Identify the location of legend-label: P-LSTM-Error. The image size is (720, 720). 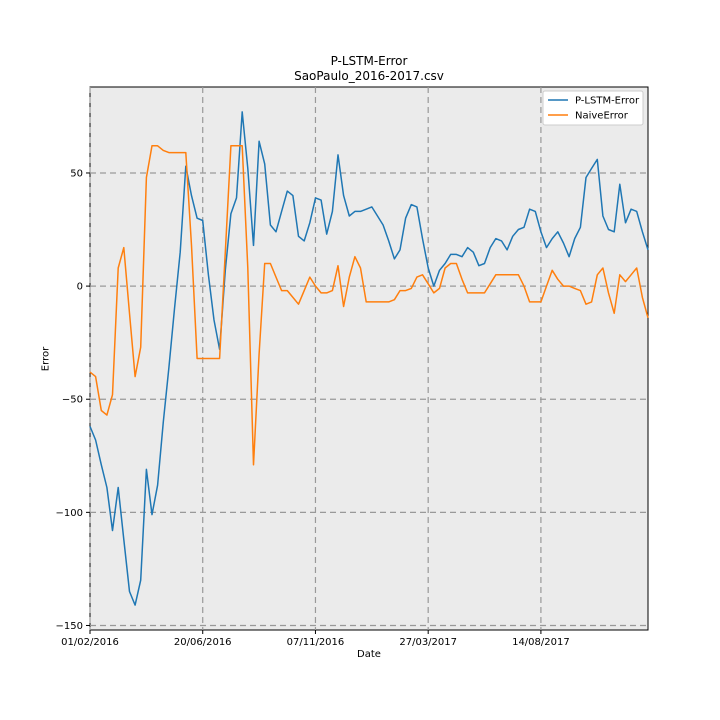
(607, 101).